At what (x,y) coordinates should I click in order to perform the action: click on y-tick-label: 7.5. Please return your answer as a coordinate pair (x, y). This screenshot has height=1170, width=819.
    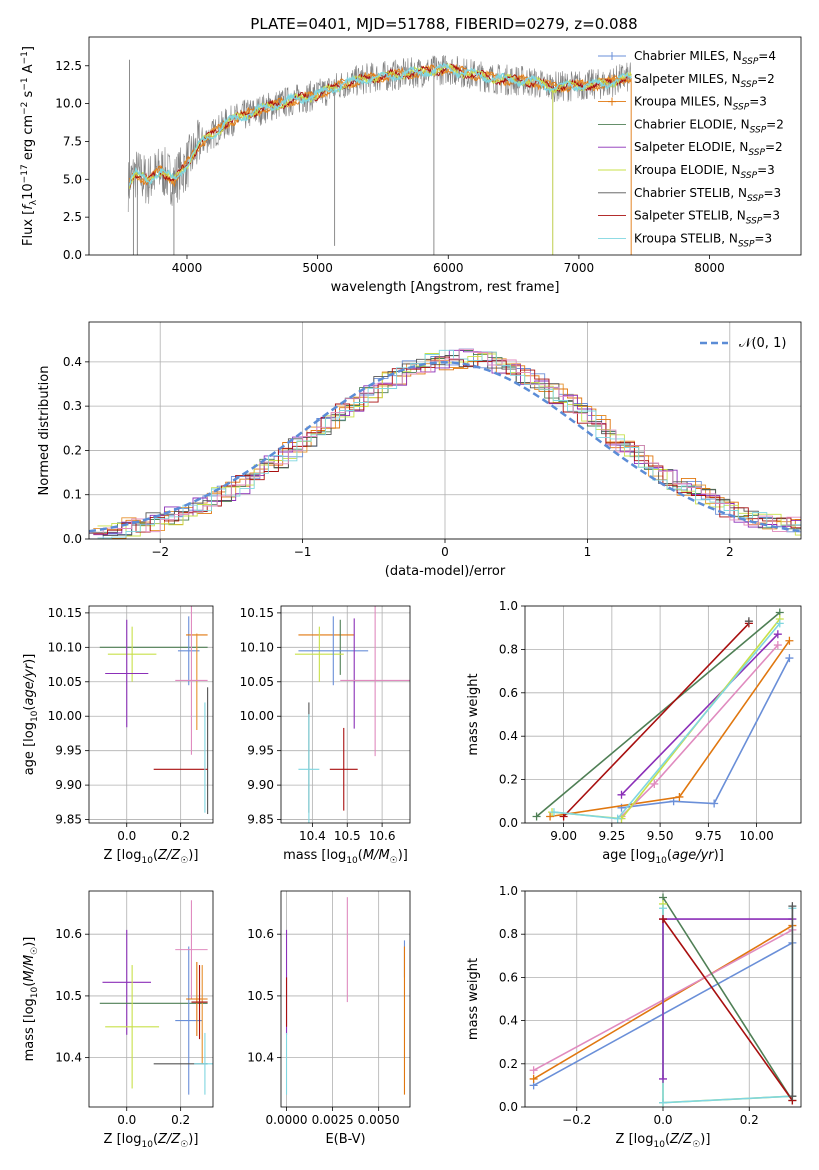
    Looking at the image, I should click on (72, 141).